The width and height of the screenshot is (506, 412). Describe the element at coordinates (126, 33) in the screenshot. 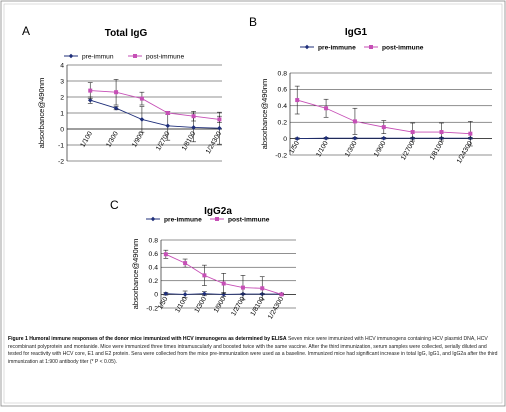

I see `chart-title: Total IgG` at that location.